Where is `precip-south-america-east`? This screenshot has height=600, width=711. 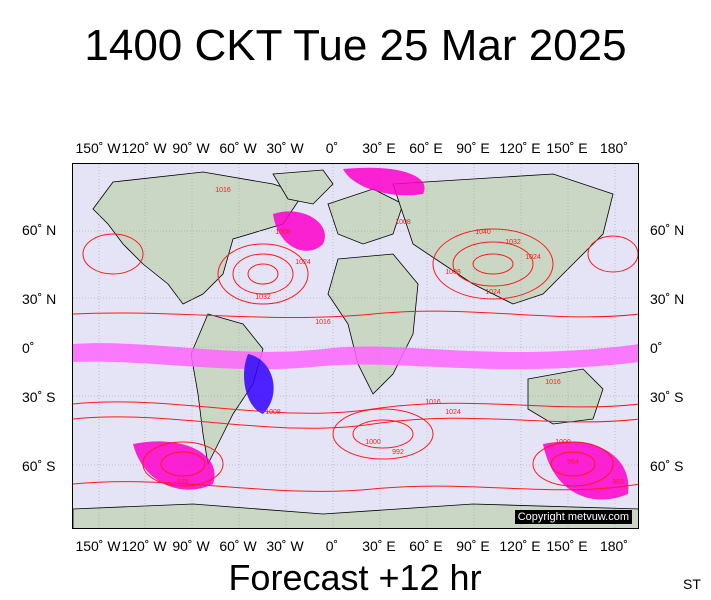 precip-south-america-east is located at coordinates (258, 384).